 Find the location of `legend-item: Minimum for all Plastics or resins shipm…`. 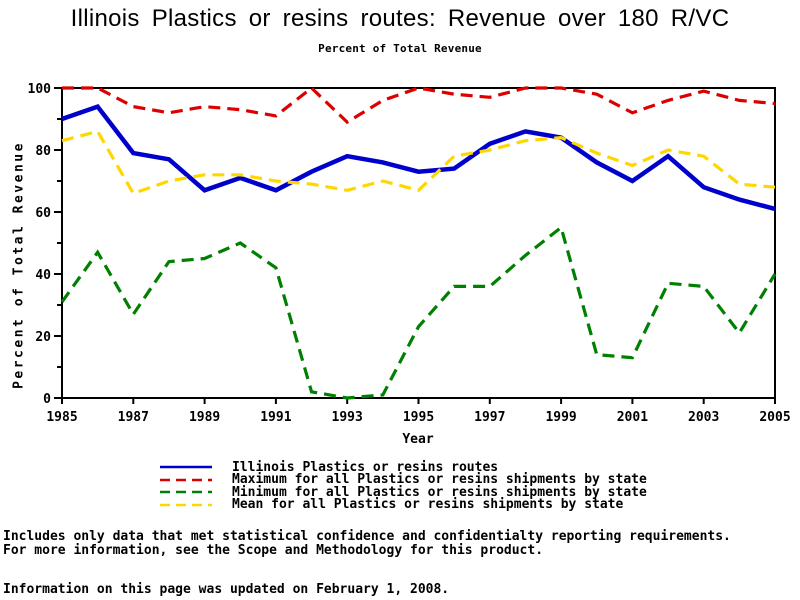

legend-item: Minimum for all Plastics or resins shipm… is located at coordinates (403, 492).